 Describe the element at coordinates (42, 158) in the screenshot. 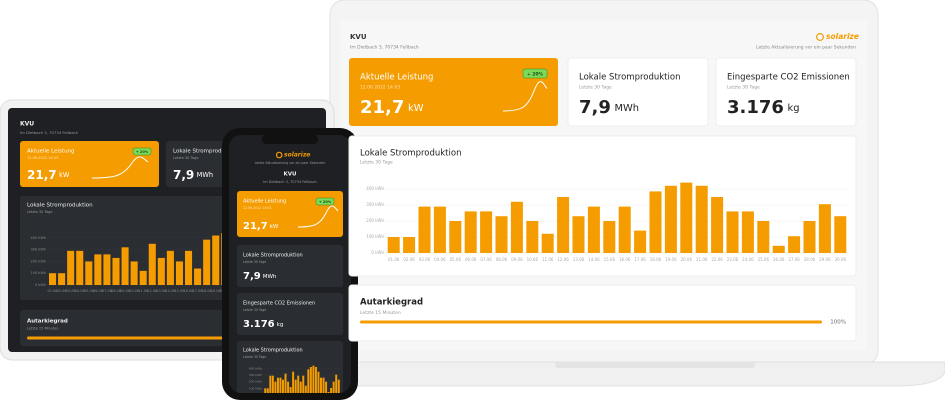

I see `card-subtitle: 12.06.2022 14:03` at that location.